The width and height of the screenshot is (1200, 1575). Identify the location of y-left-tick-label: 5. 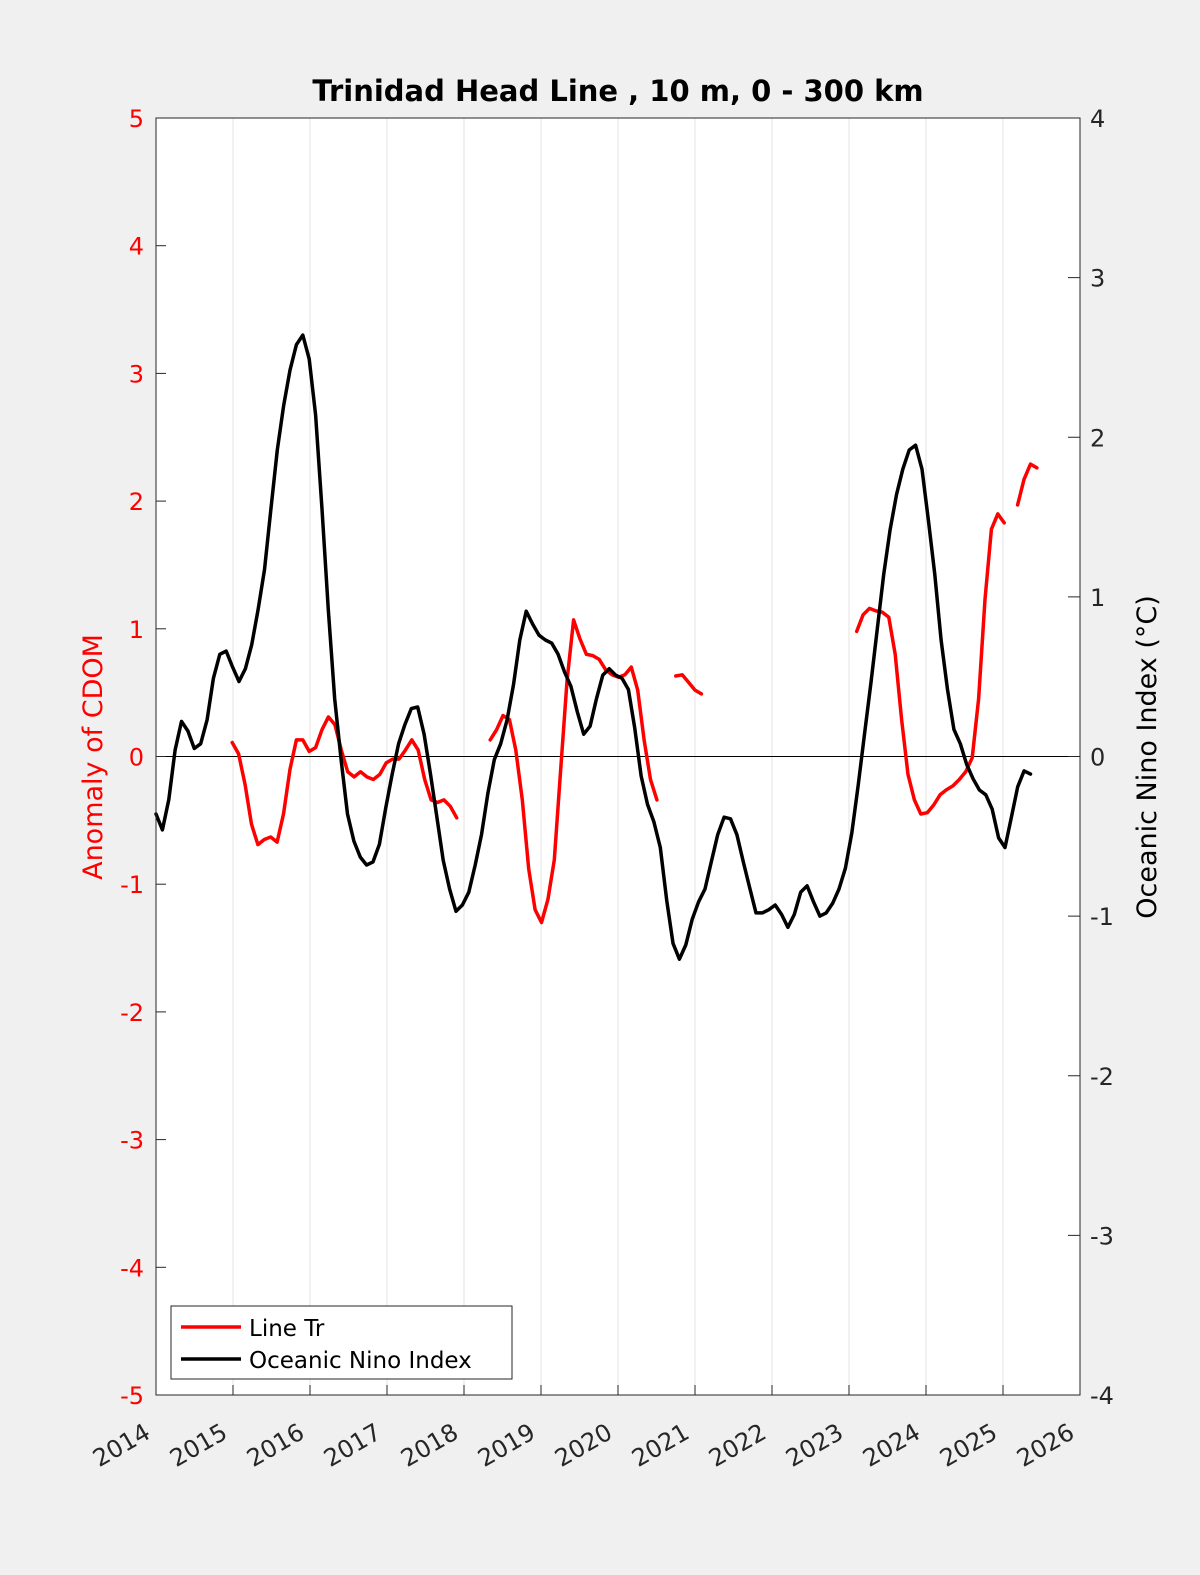
(136, 119).